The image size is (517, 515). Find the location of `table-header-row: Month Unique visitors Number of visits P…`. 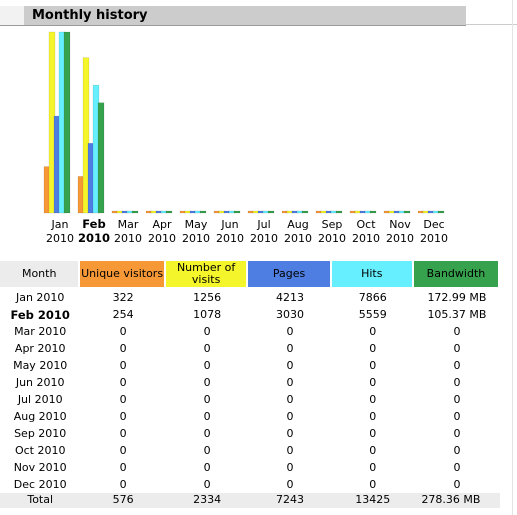

table-header-row: Month Unique visitors Number of visits P… is located at coordinates (250, 275).